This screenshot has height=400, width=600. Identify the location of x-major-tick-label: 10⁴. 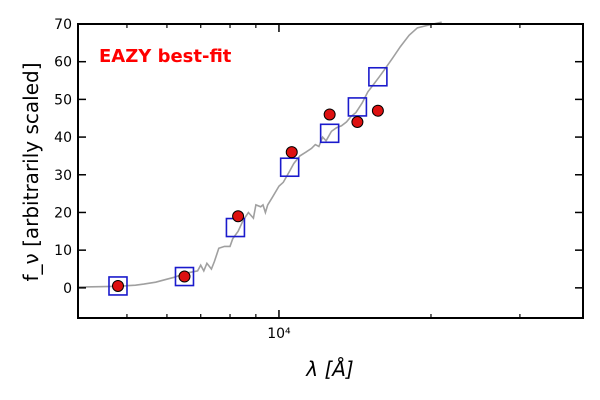
(279, 334).